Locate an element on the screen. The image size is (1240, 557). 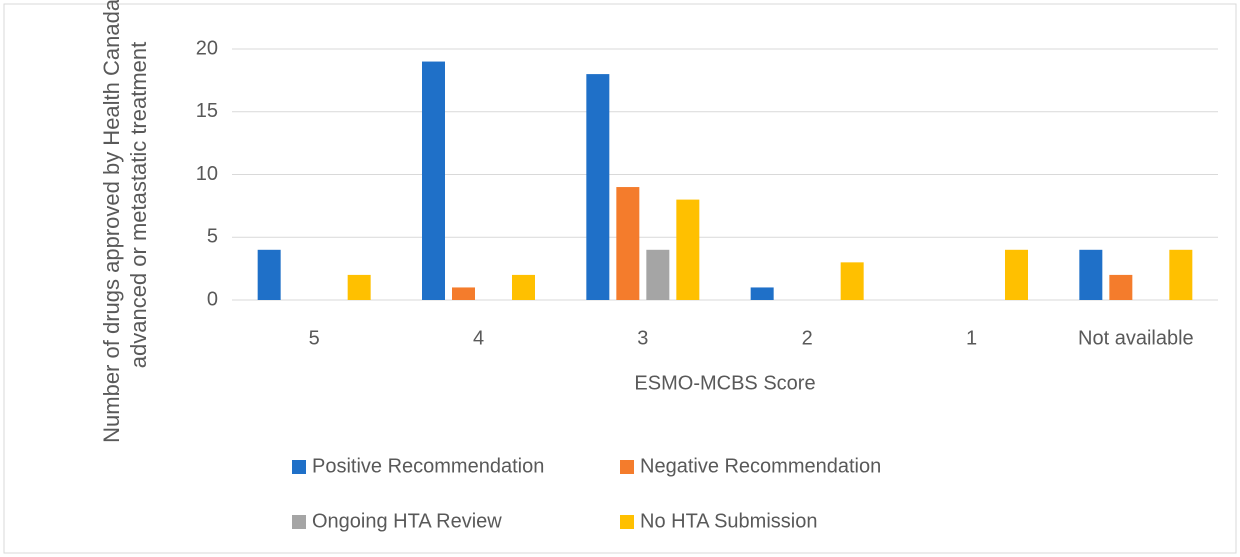
legend-label: Negative Recommendation is located at coordinates (760, 466).